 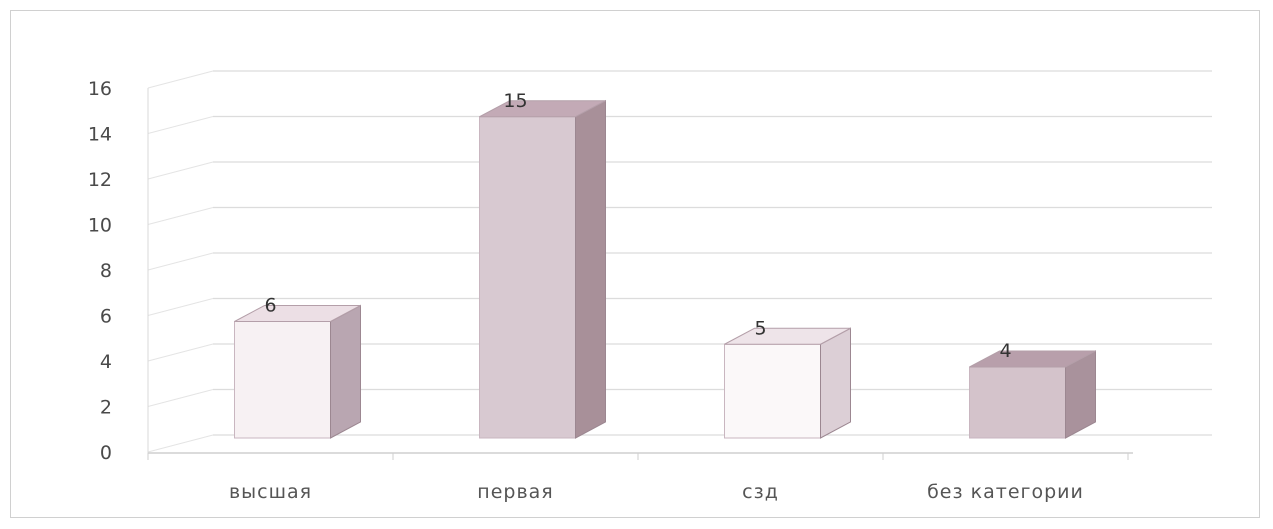 What do you see at coordinates (1005, 351) in the screenshot?
I see `data-label: 4` at bounding box center [1005, 351].